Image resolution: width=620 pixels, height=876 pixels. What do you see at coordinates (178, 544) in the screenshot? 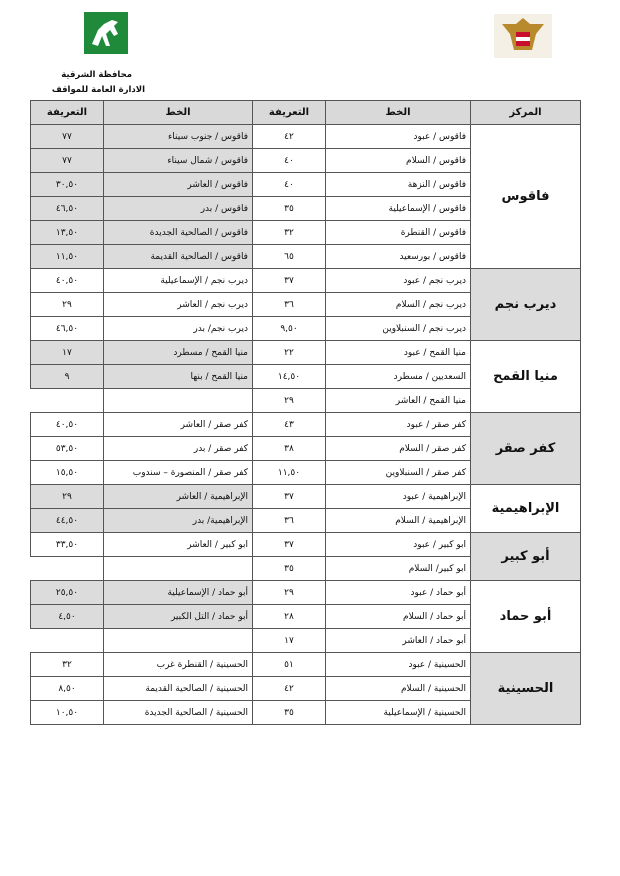
I see `route-cell: ابو كبير / العاشر` at bounding box center [178, 544].